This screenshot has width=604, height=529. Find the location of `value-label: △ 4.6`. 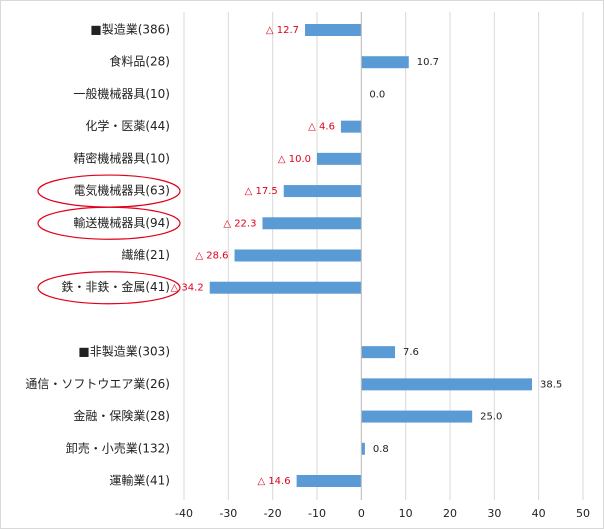

value-label: △ 4.6 is located at coordinates (321, 127).